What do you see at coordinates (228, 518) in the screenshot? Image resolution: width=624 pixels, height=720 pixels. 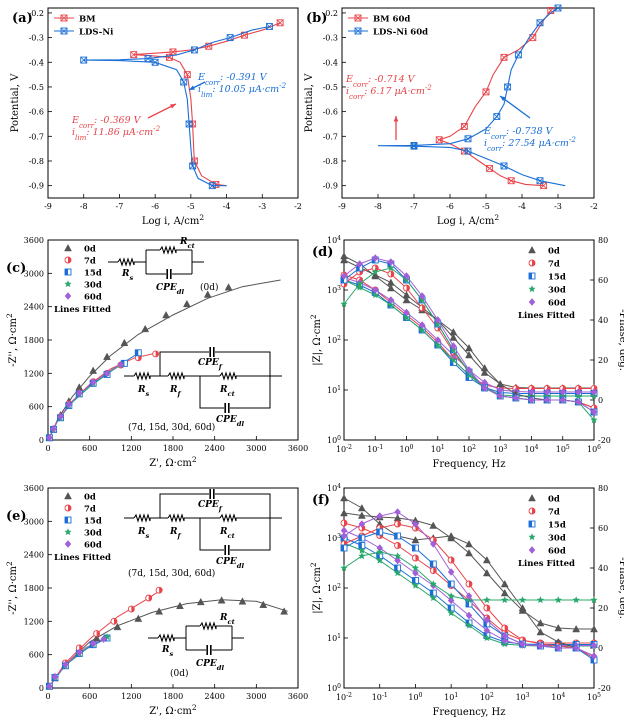 I see `circuit-e-m-rct` at bounding box center [228, 518].